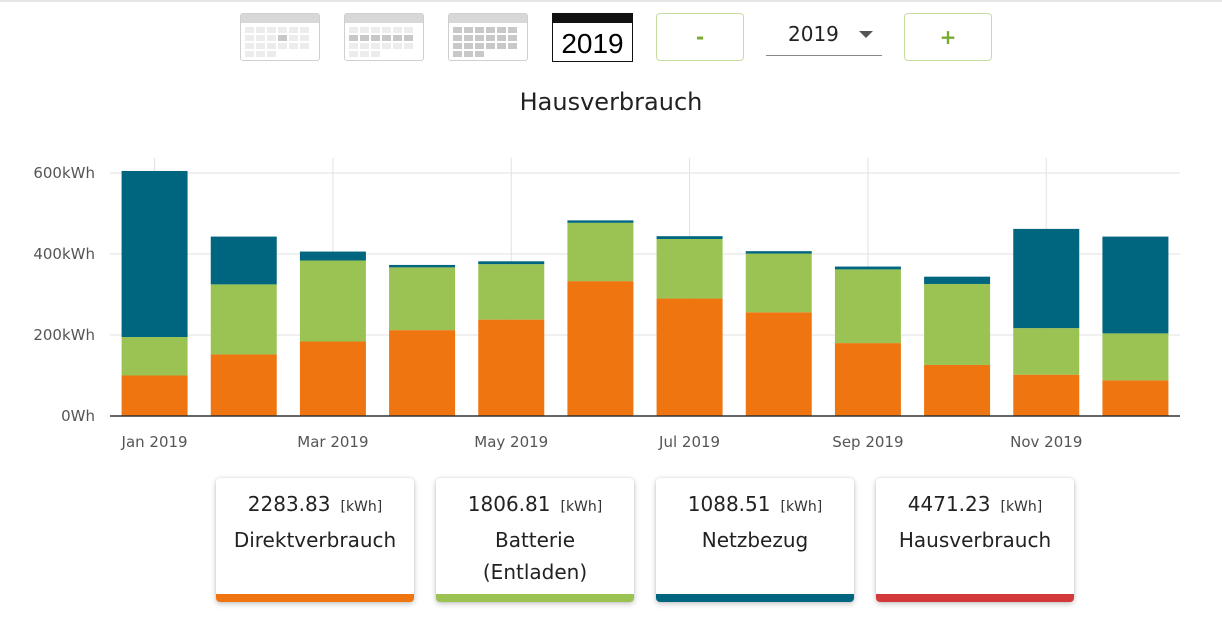 The width and height of the screenshot is (1222, 635). Describe the element at coordinates (511, 442) in the screenshot. I see `x-tick-label: May 2019` at that location.